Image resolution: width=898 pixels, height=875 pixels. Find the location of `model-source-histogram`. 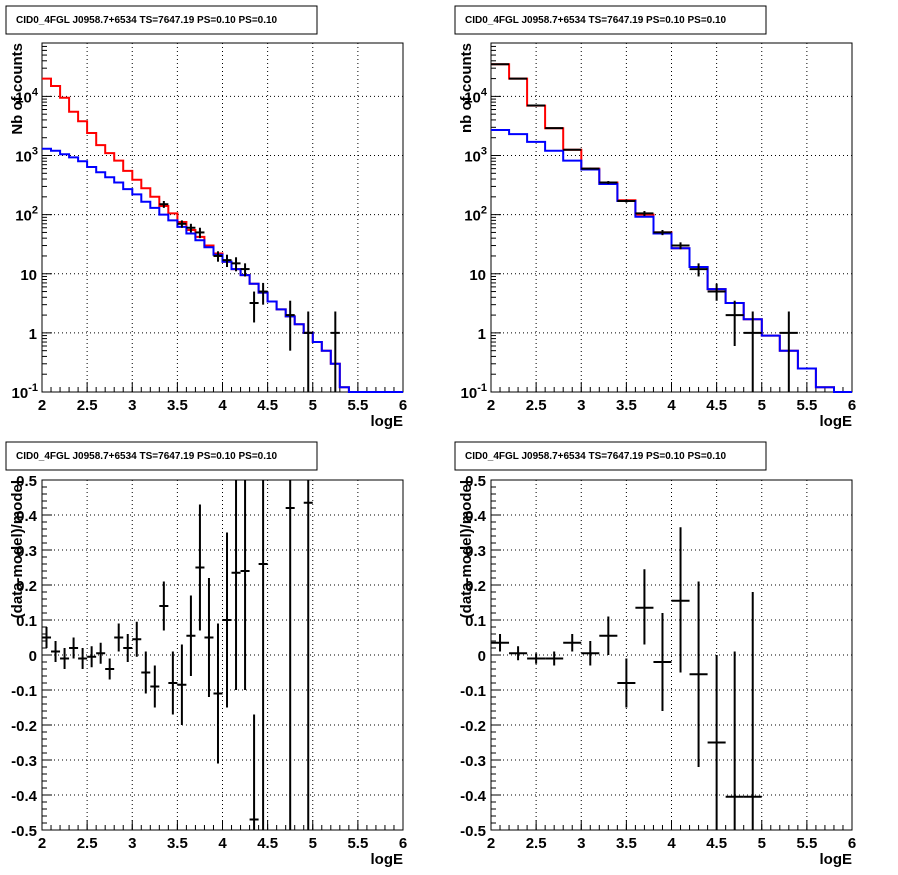

model-source-histogram is located at coordinates (222, 270).